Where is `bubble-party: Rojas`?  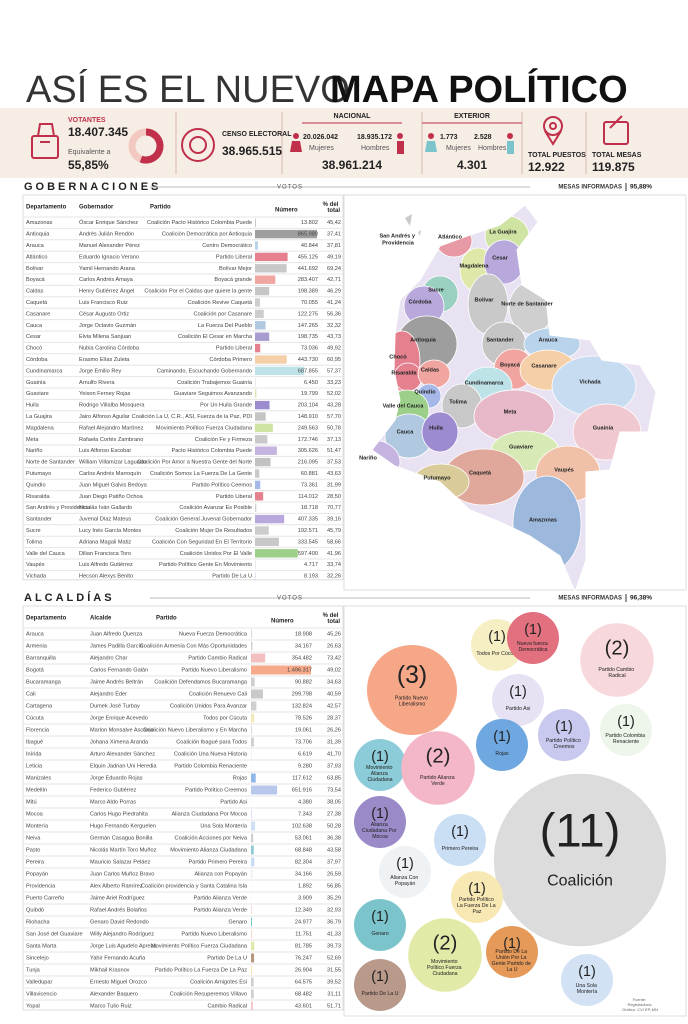 bubble-party: Rojas is located at coordinates (502, 754).